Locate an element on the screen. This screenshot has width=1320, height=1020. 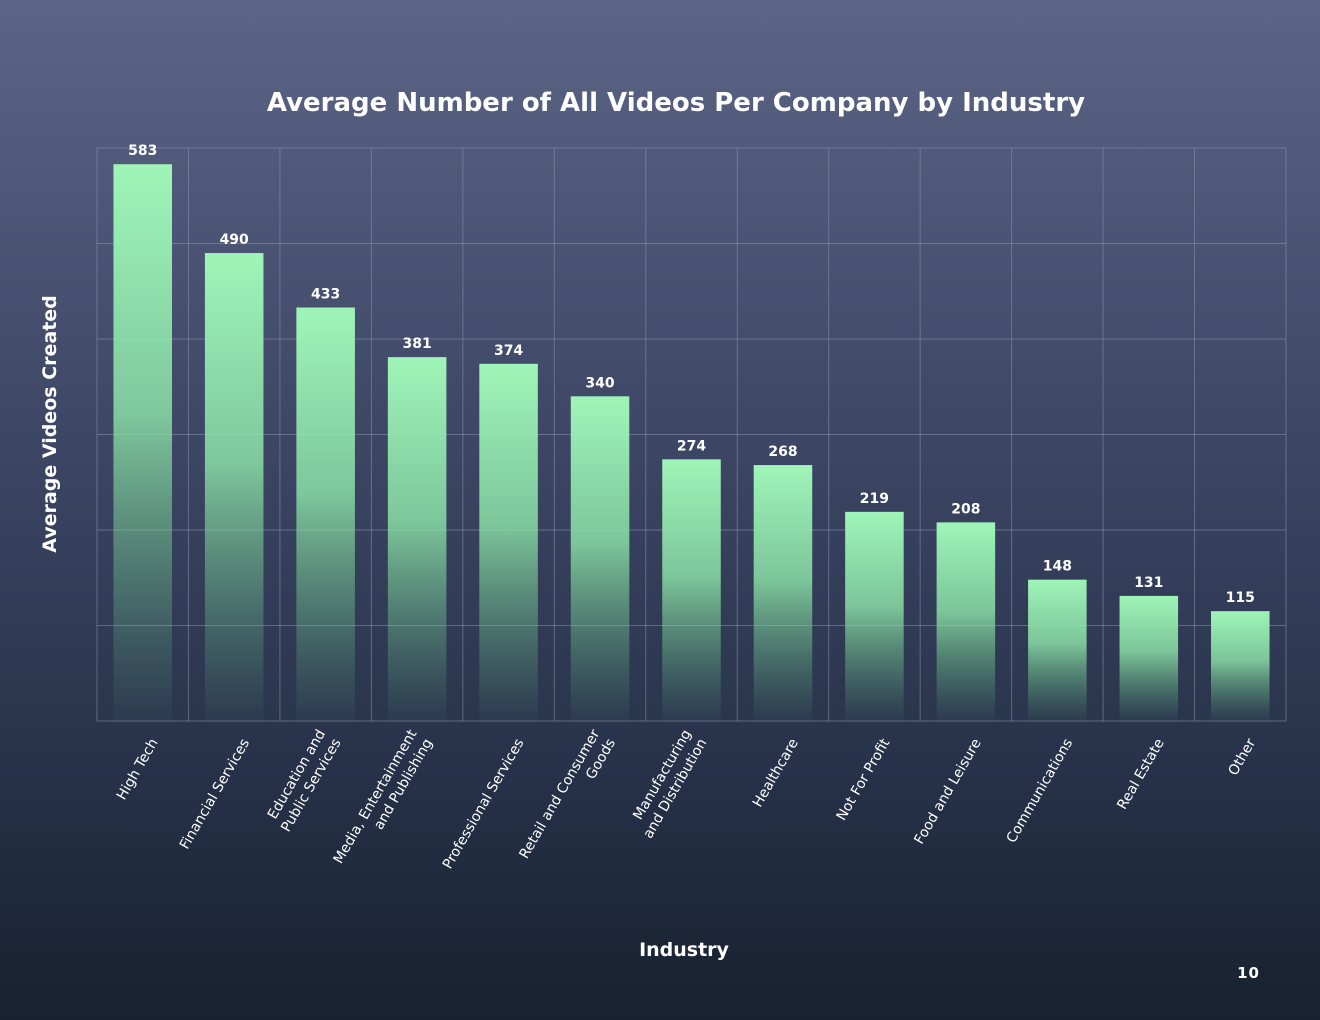
category-label: Healthcare is located at coordinates (776, 773).